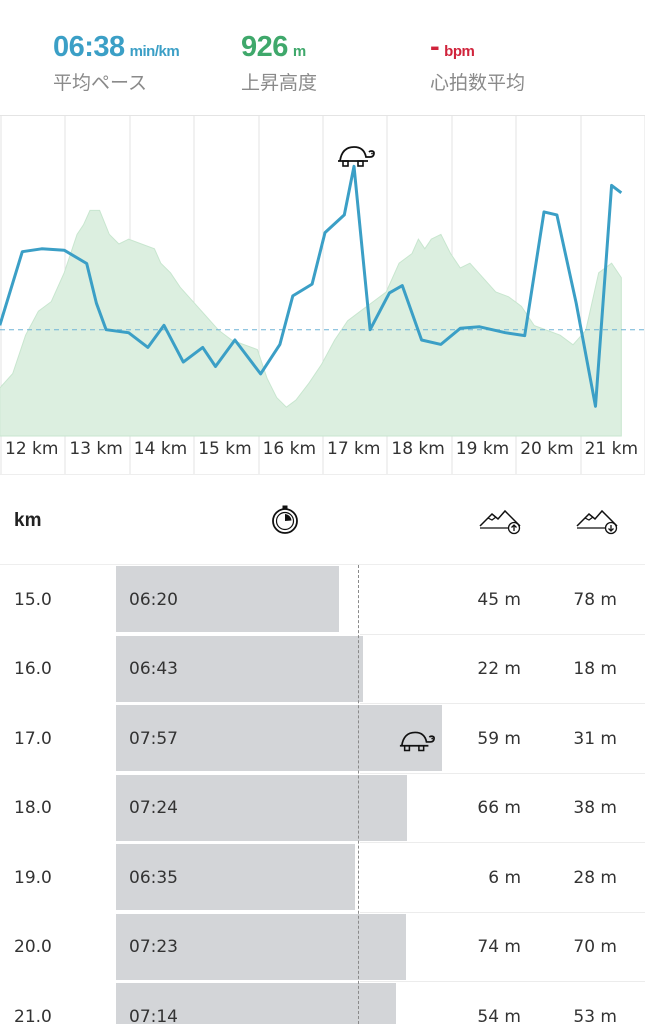  What do you see at coordinates (504, 877) in the screenshot?
I see `split-ascent: 6 m` at bounding box center [504, 877].